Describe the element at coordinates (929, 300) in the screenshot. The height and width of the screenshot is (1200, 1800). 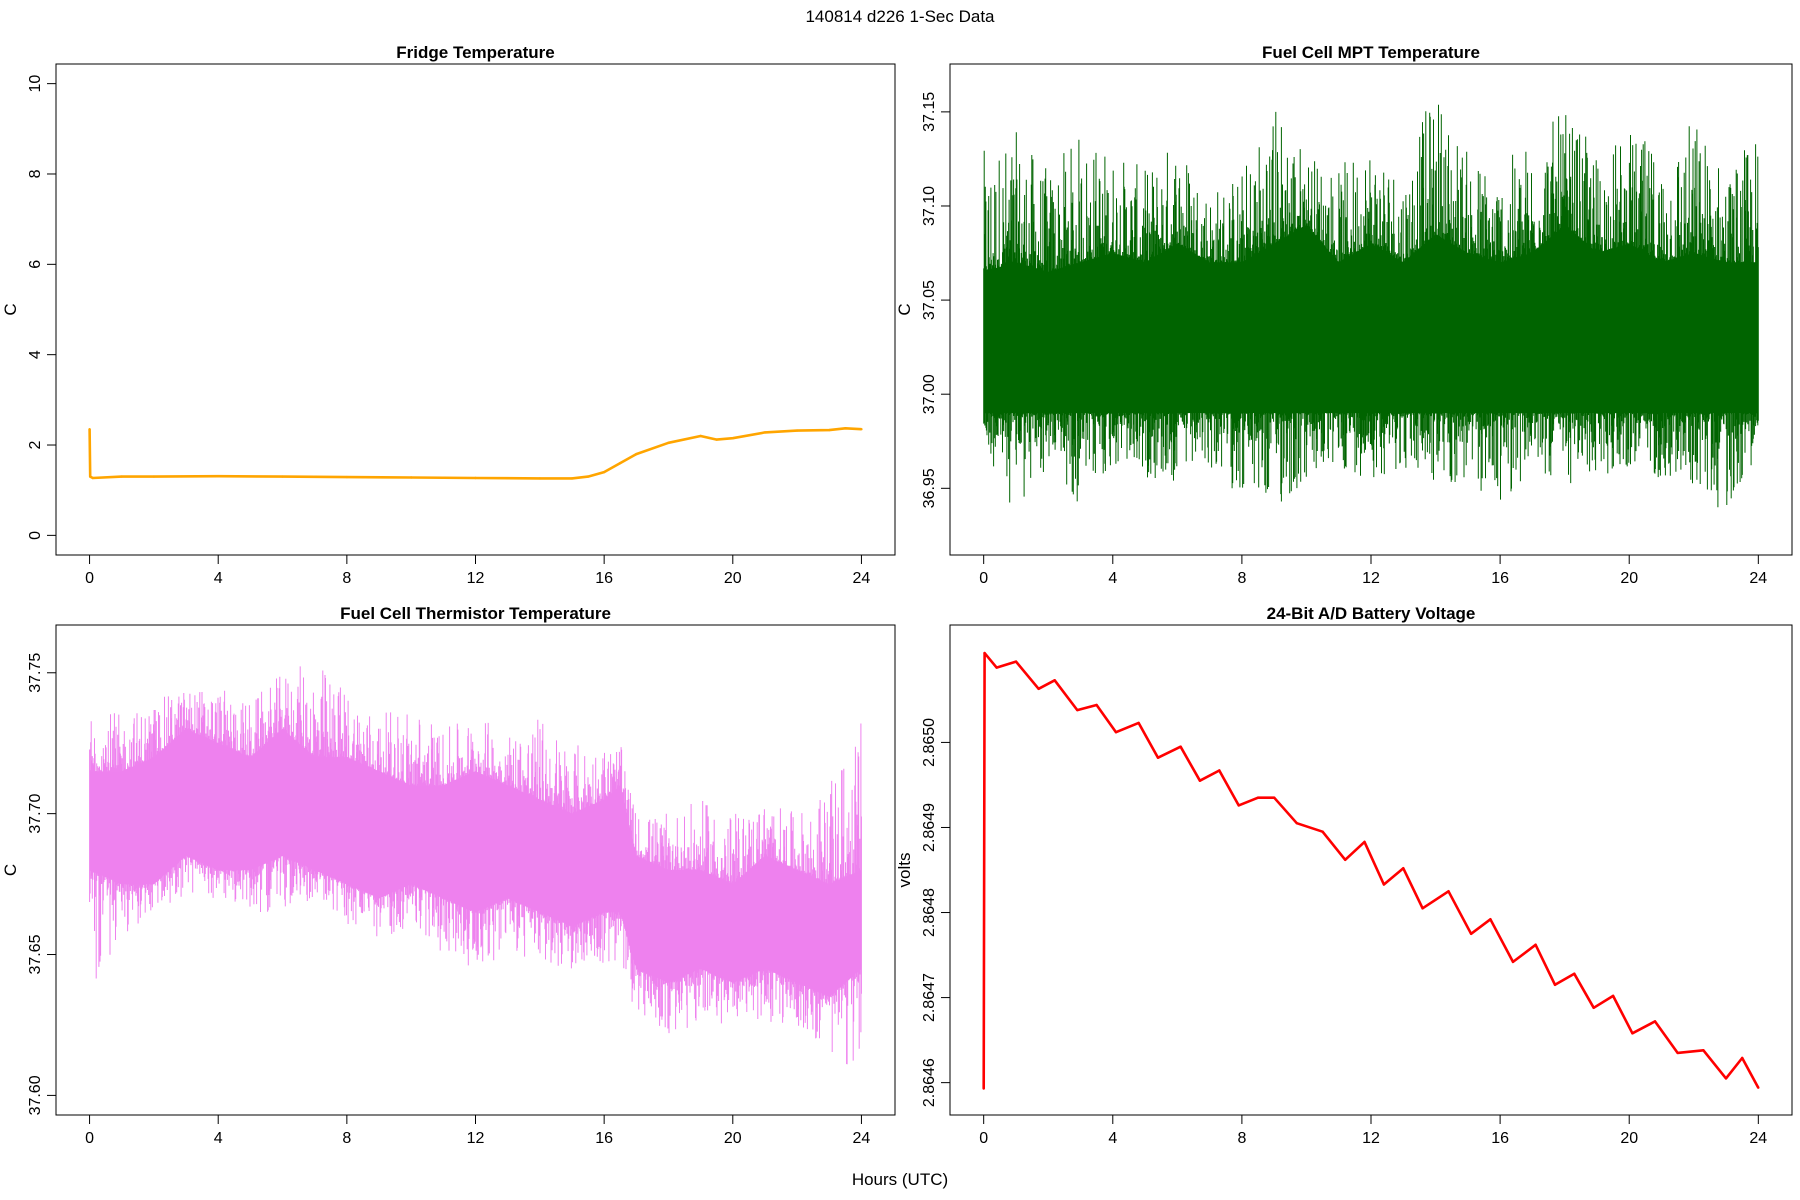
I see `y-tick-label: 37.05` at that location.